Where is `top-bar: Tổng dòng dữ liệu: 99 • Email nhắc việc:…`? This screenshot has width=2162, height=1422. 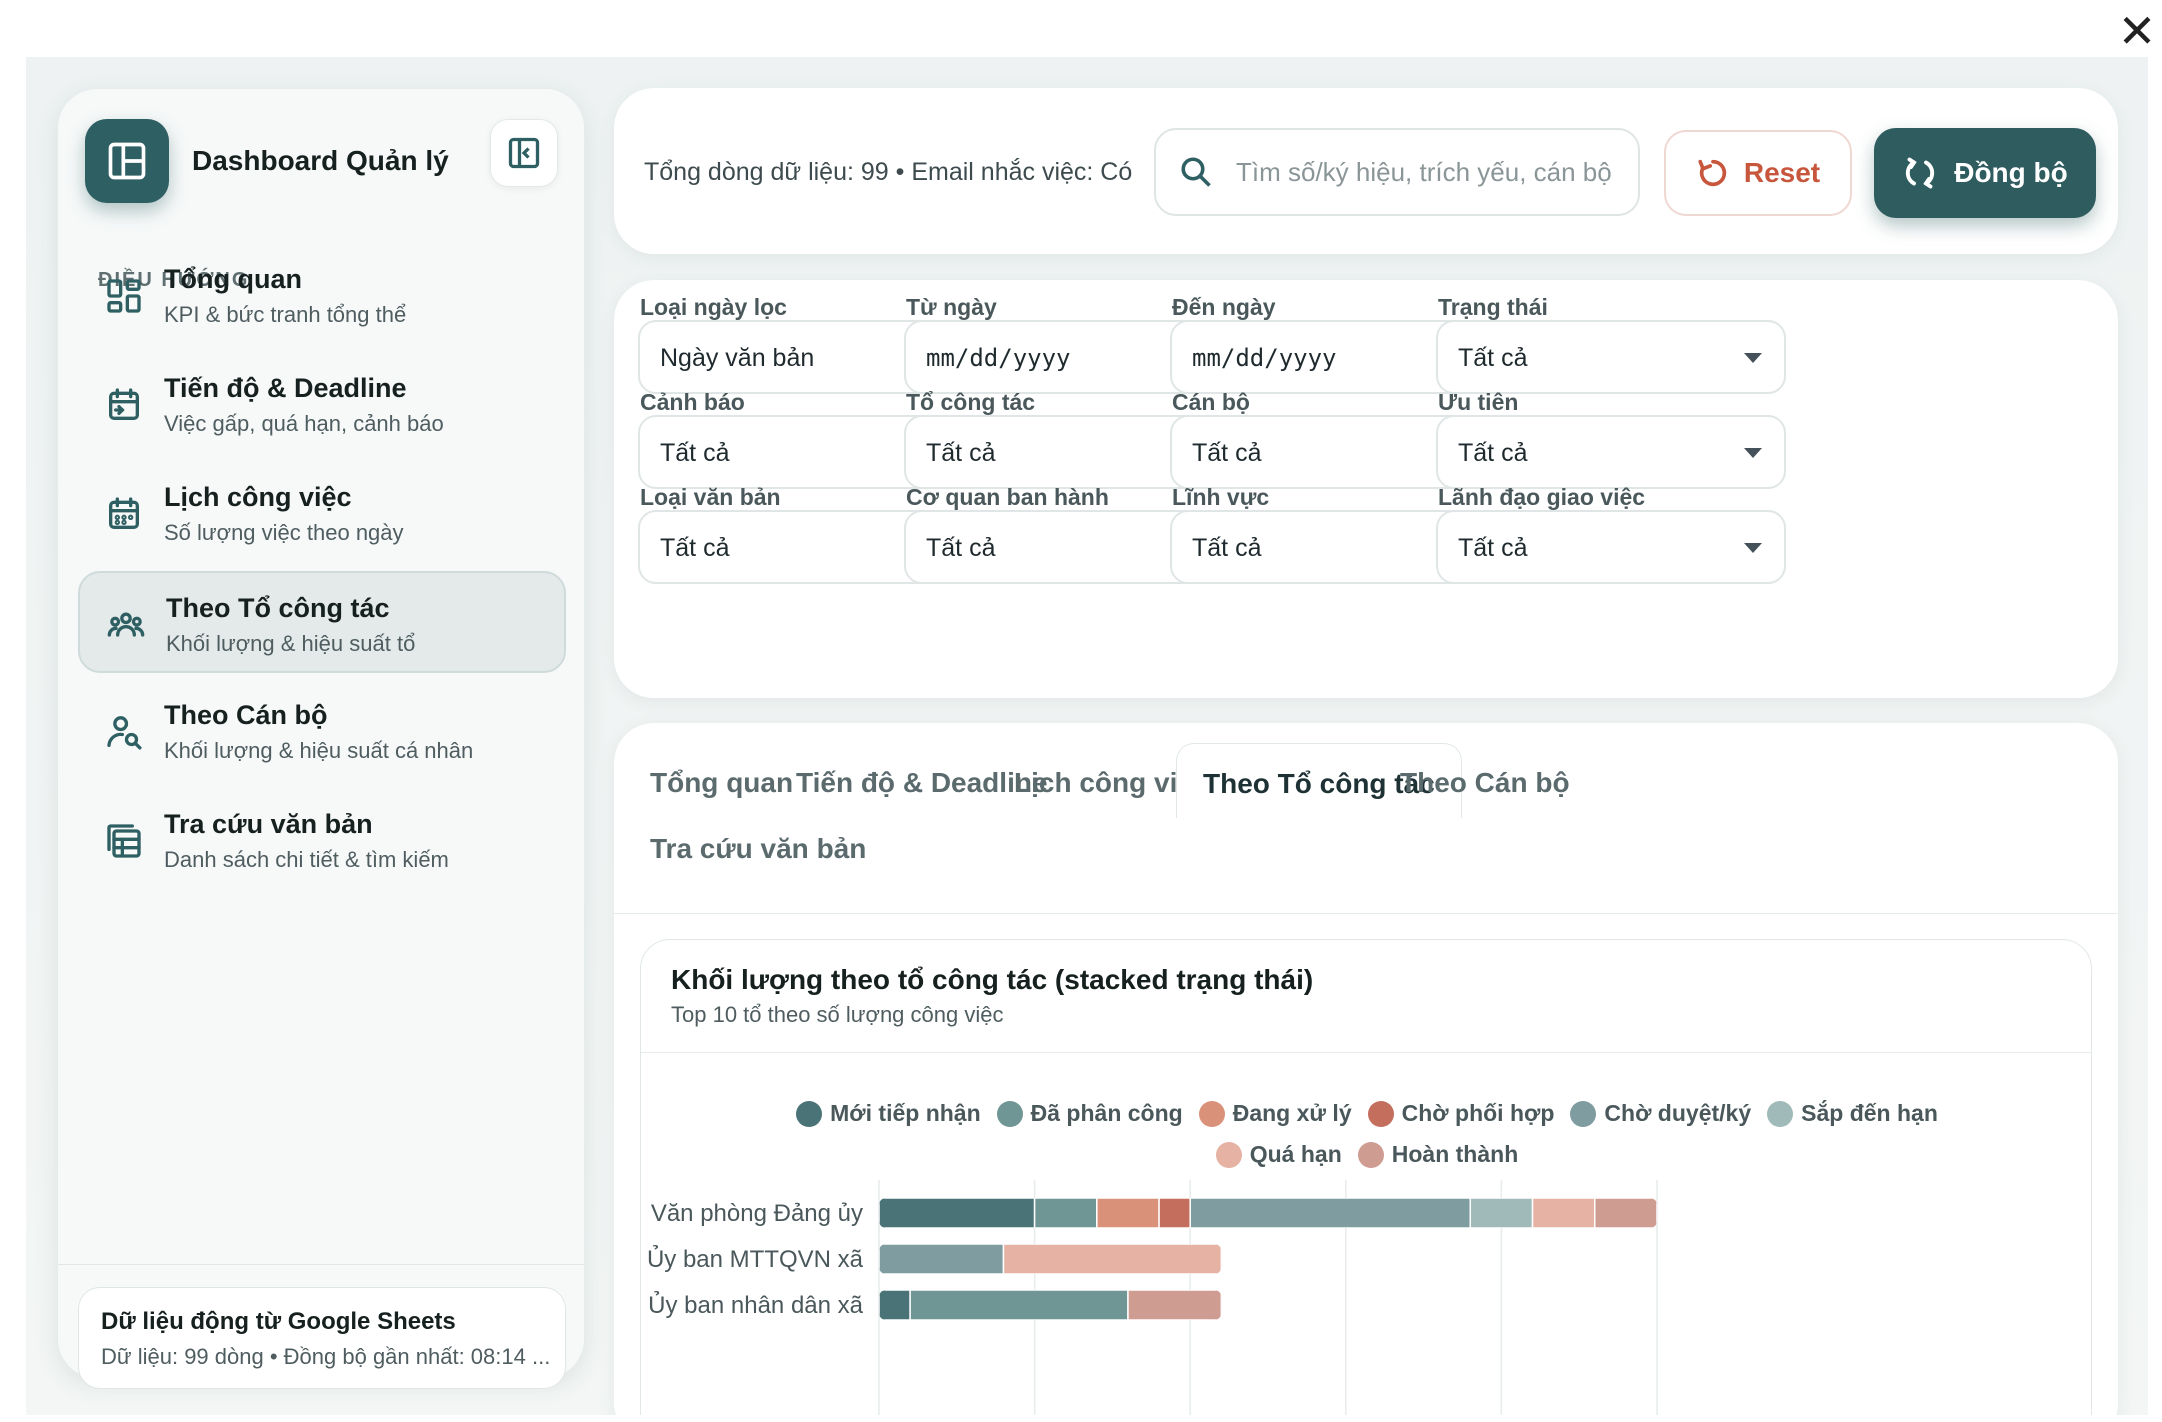
top-bar: Tổng dòng dữ liệu: 99 • Email nhắc việc:… is located at coordinates (1366, 171).